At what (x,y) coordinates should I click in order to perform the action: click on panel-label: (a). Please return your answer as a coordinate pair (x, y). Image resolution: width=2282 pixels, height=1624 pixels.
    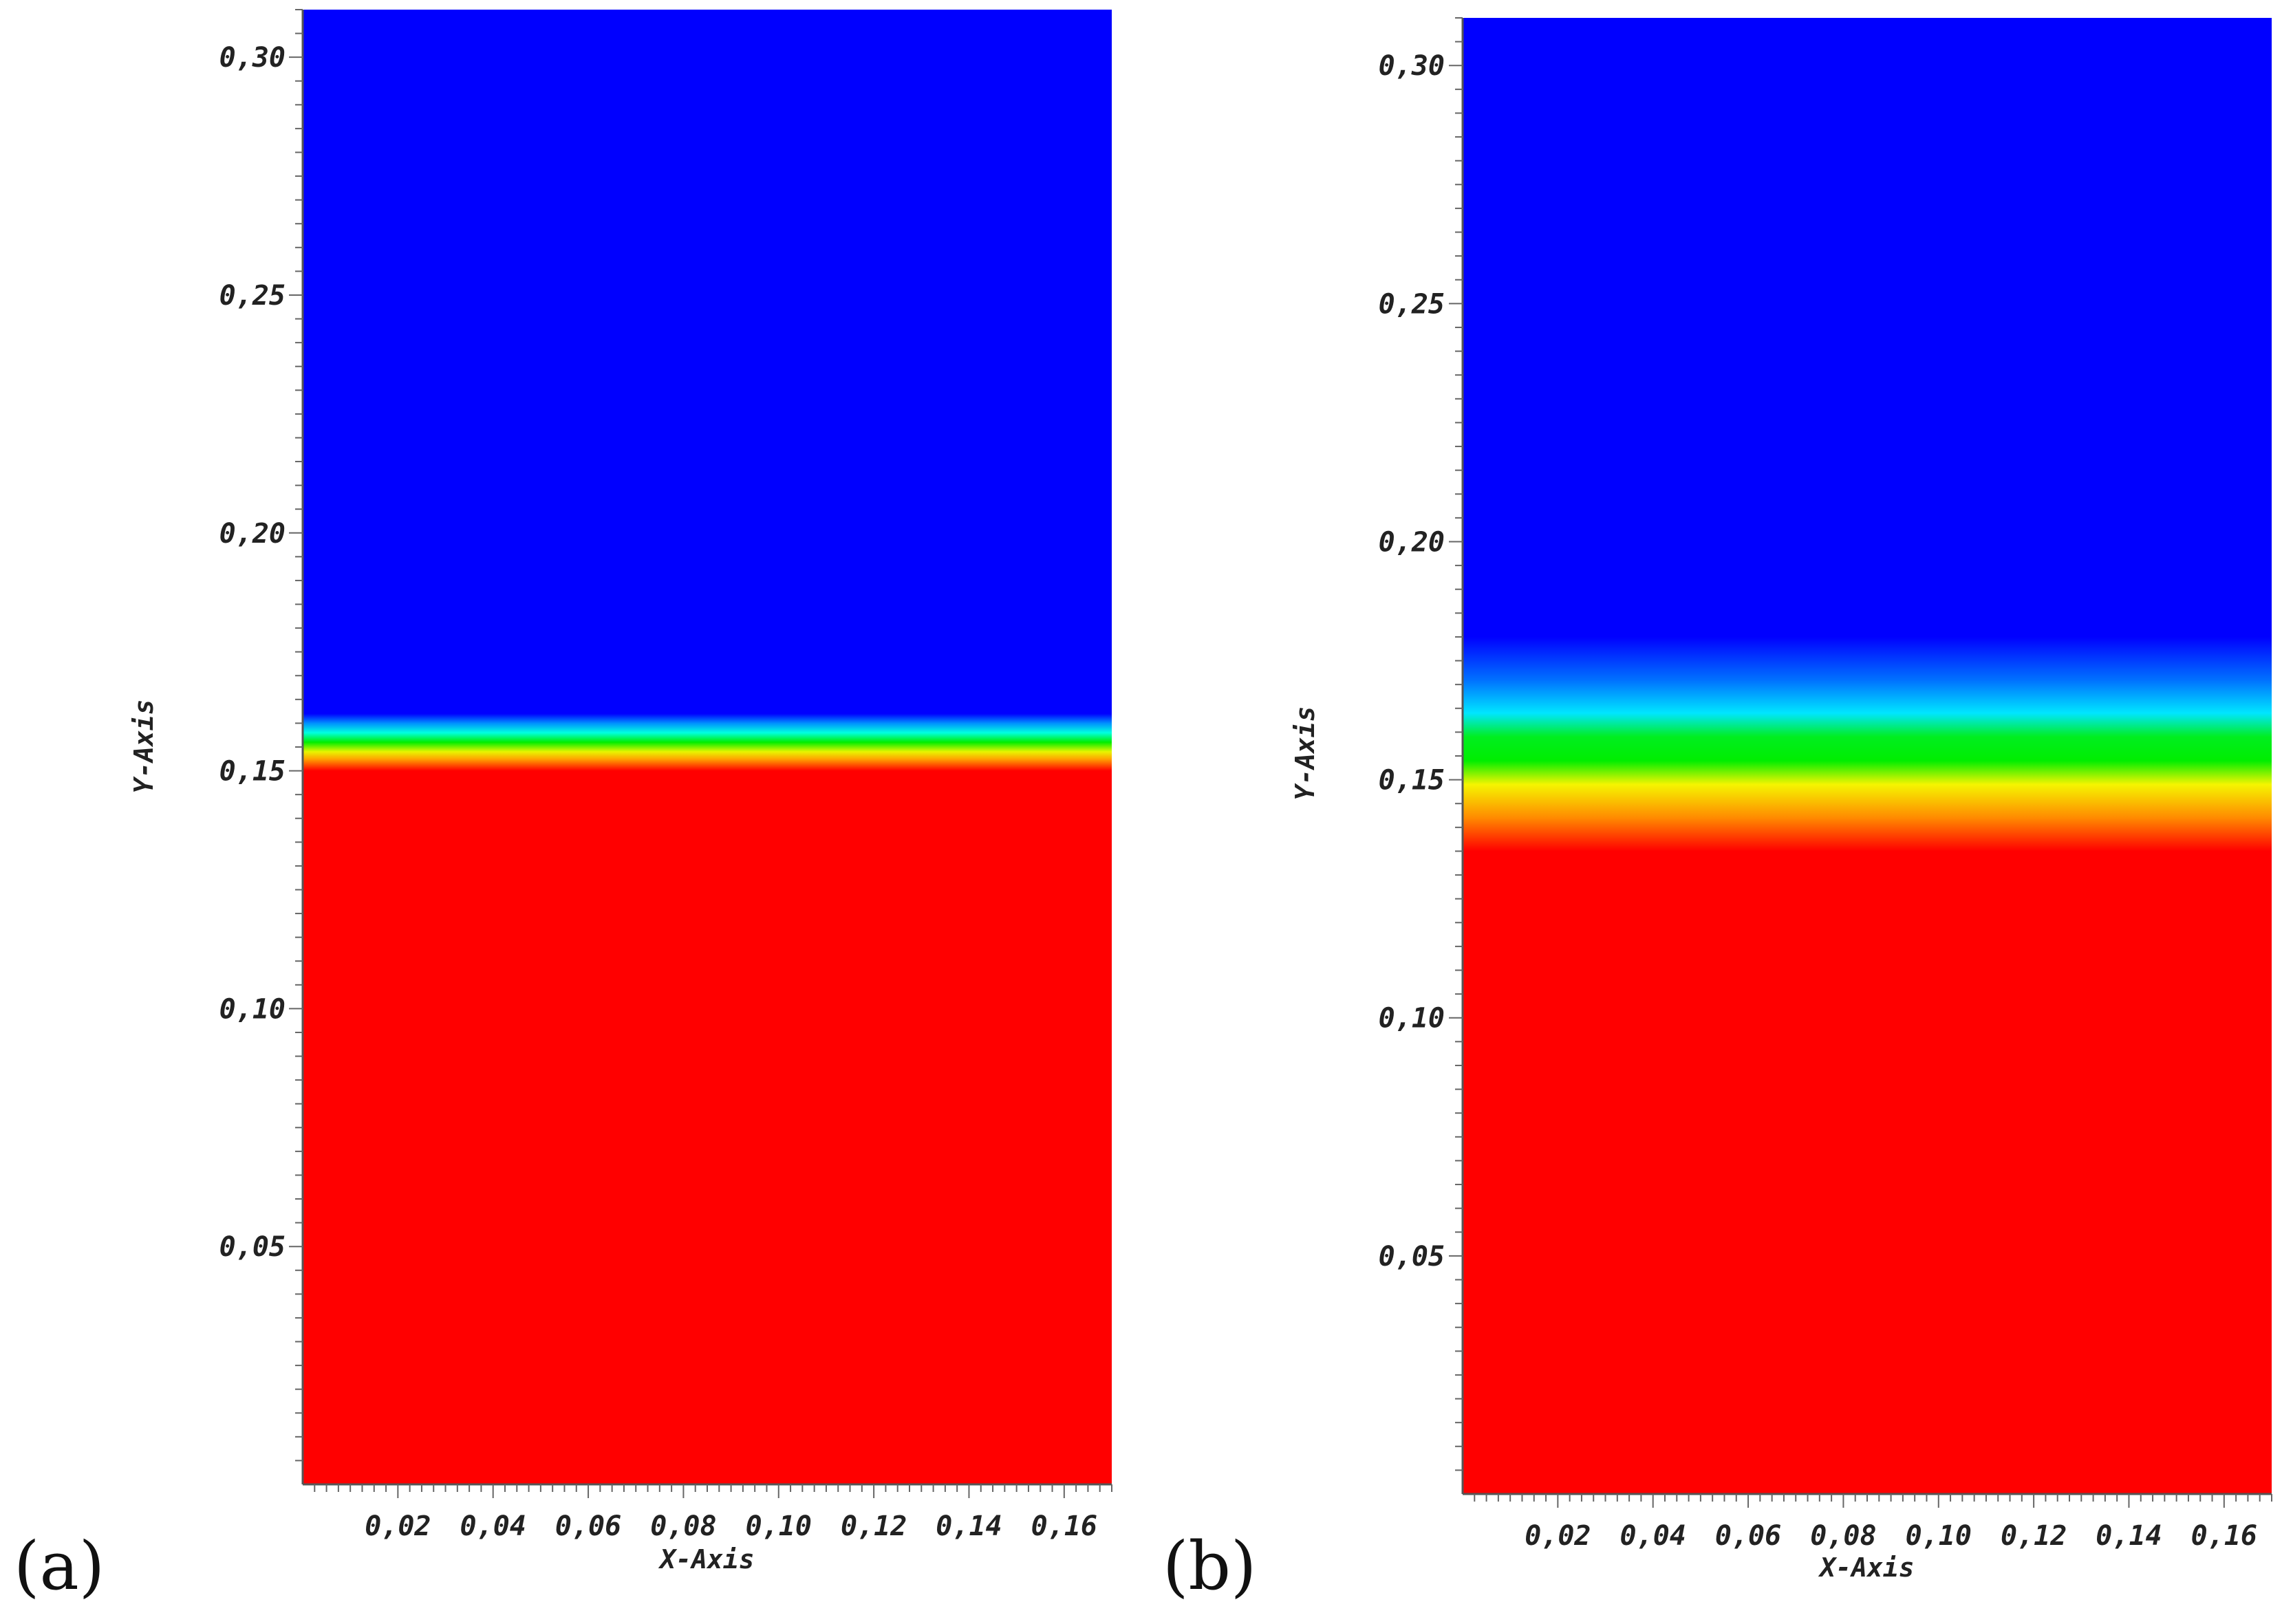
    Looking at the image, I should click on (59, 1567).